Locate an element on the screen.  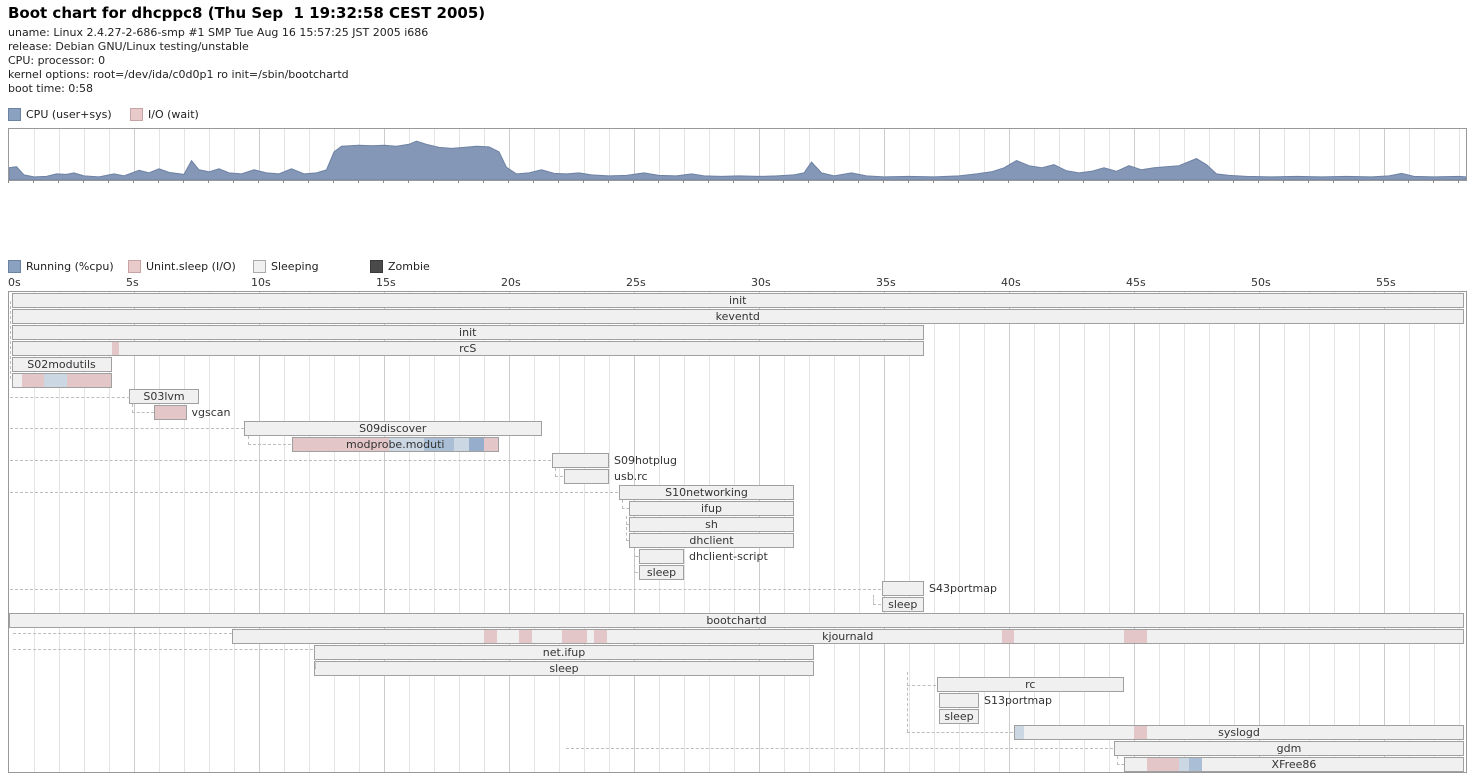
state-segment-run_dark is located at coordinates (476, 444).